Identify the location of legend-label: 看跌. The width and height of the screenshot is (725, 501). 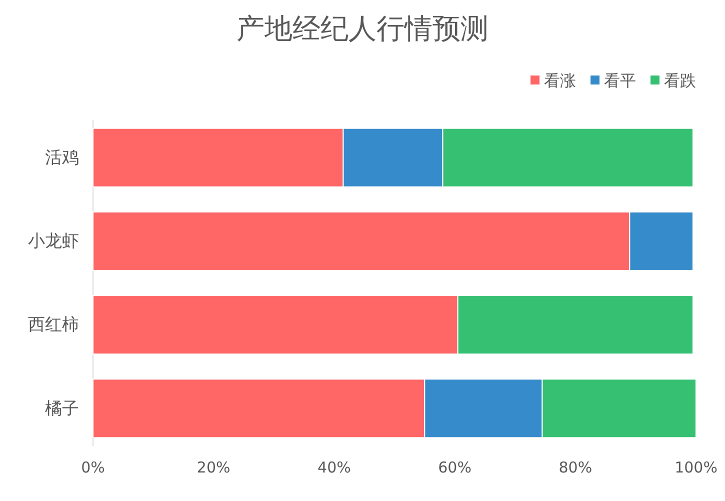
(680, 80).